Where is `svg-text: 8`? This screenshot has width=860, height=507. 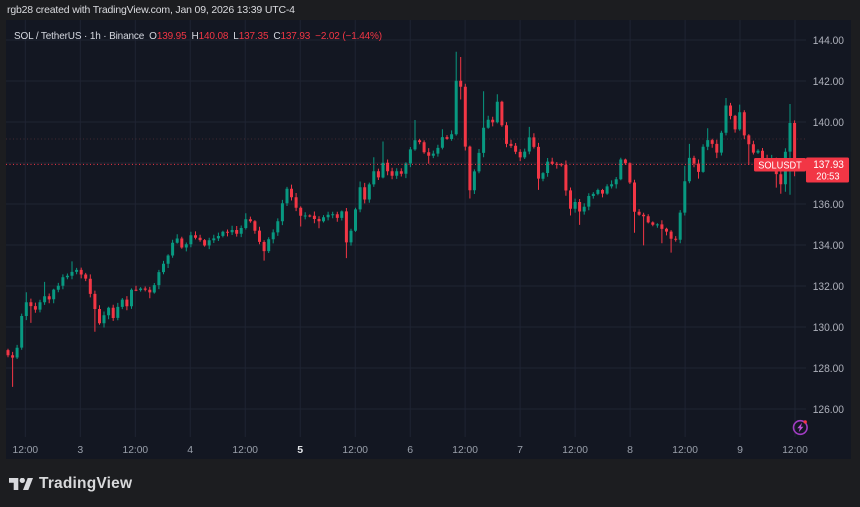 svg-text: 8 is located at coordinates (630, 450).